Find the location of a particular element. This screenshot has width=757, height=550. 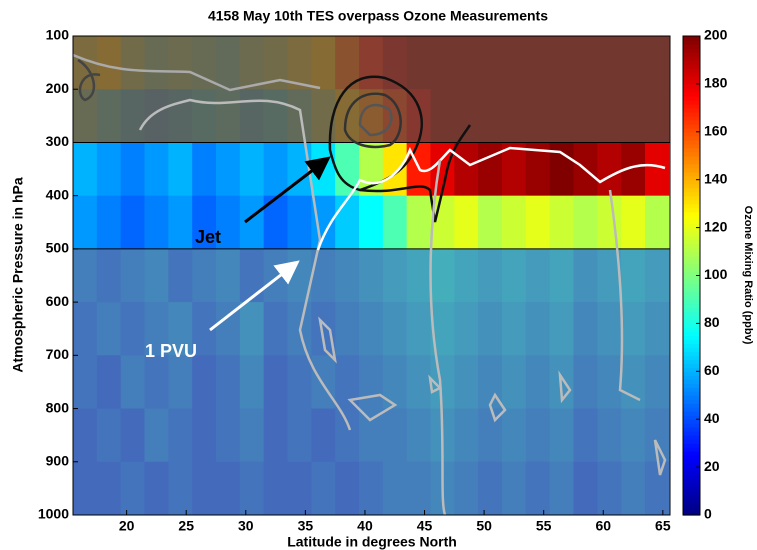

colorbar-tick-label: 100 is located at coordinates (716, 274).